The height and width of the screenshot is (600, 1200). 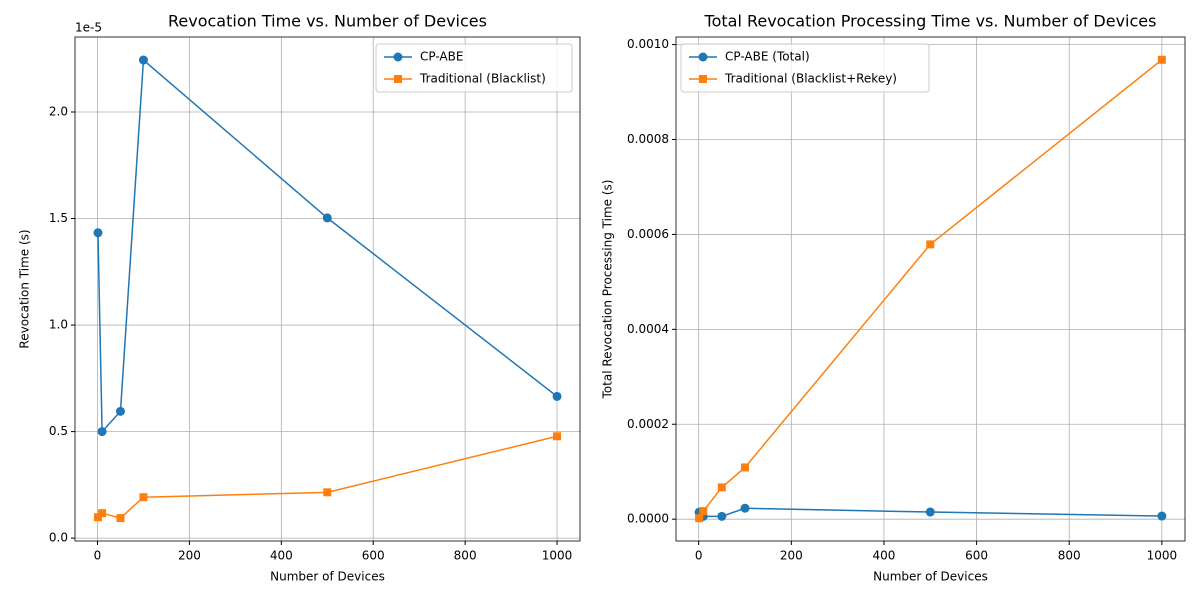 I want to click on y-tick-label: 2.0, so click(x=58, y=111).